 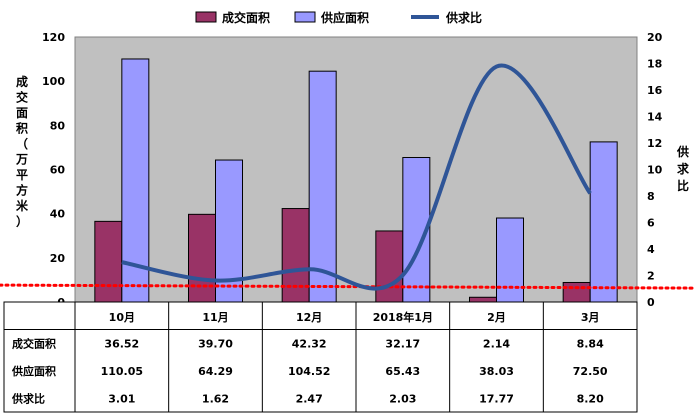 I want to click on table-cell: 39.70, so click(x=215, y=343).